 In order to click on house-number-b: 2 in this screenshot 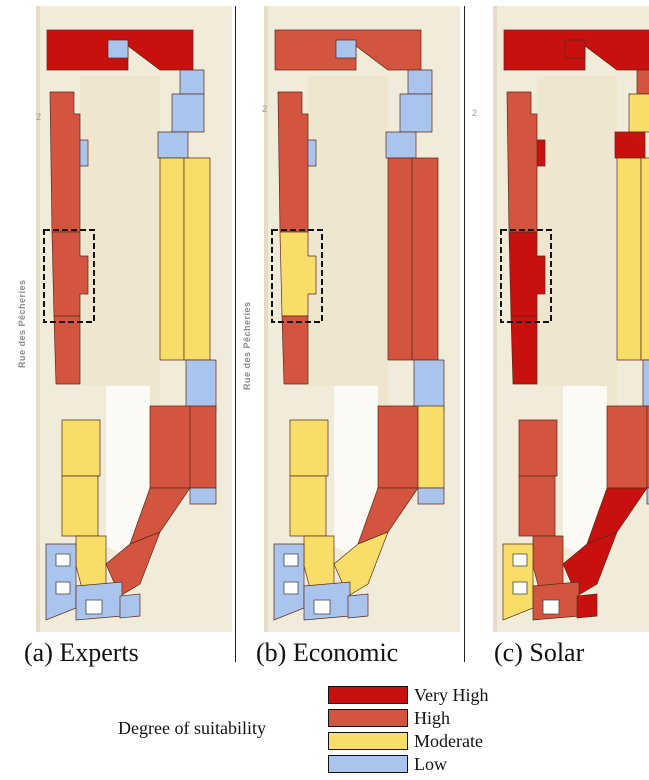, I will do `click(265, 109)`.